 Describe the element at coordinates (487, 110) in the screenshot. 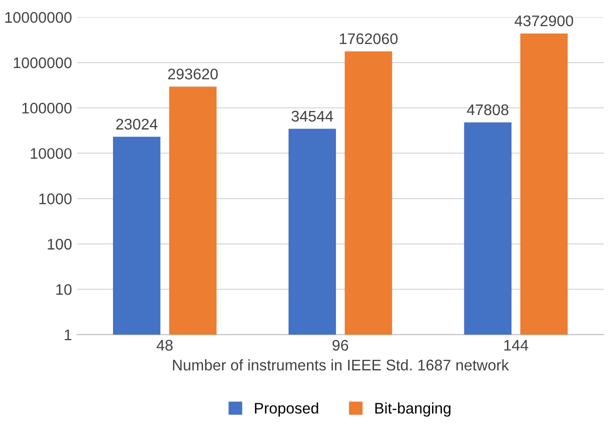

I see `data-label: 47808` at that location.